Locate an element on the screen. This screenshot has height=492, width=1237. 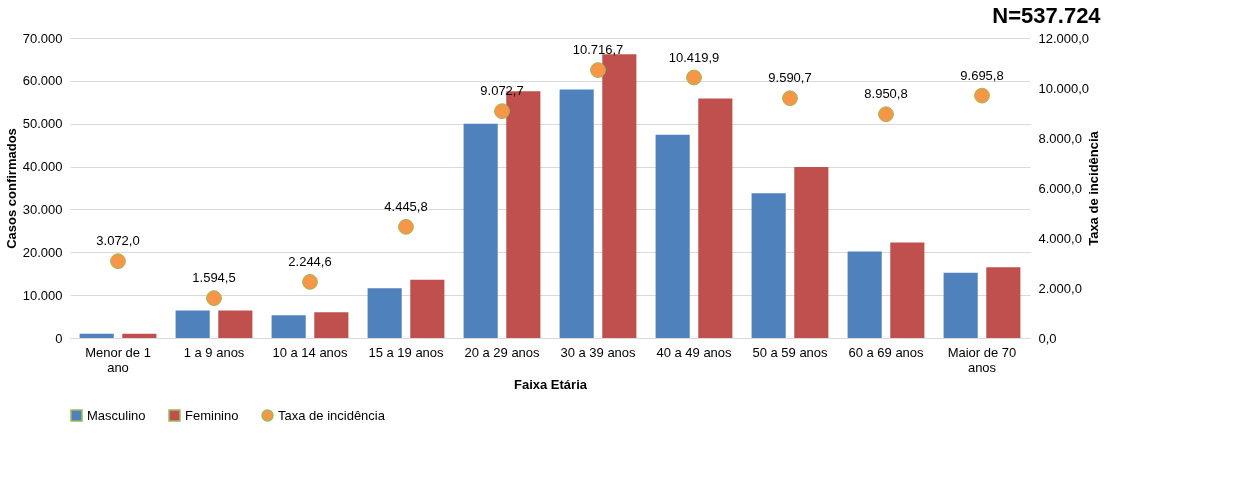
y2-tick-label: 6.000,0 is located at coordinates (1060, 188).